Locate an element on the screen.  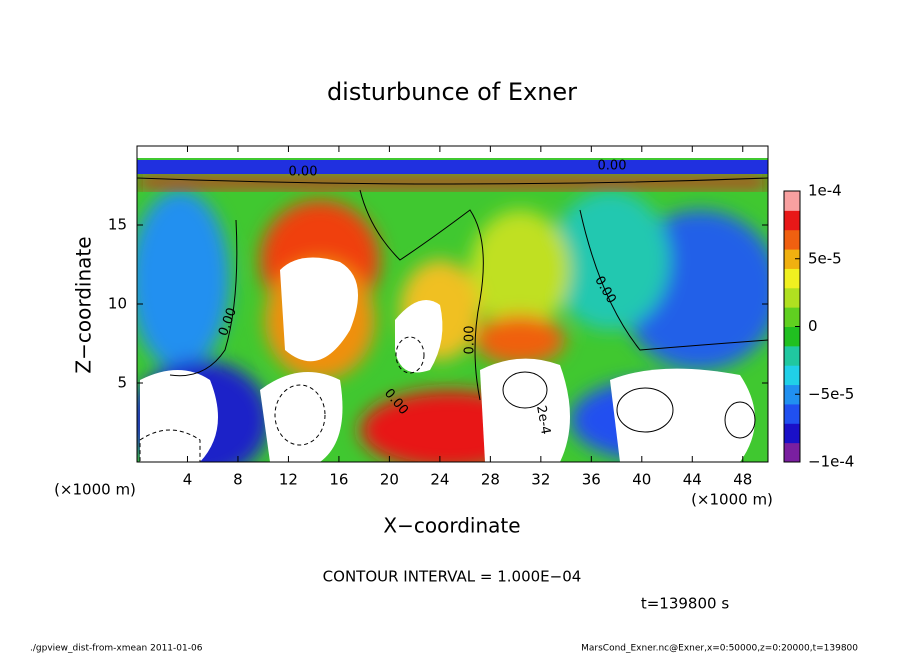
x-tick-label: 36 is located at coordinates (591, 480).